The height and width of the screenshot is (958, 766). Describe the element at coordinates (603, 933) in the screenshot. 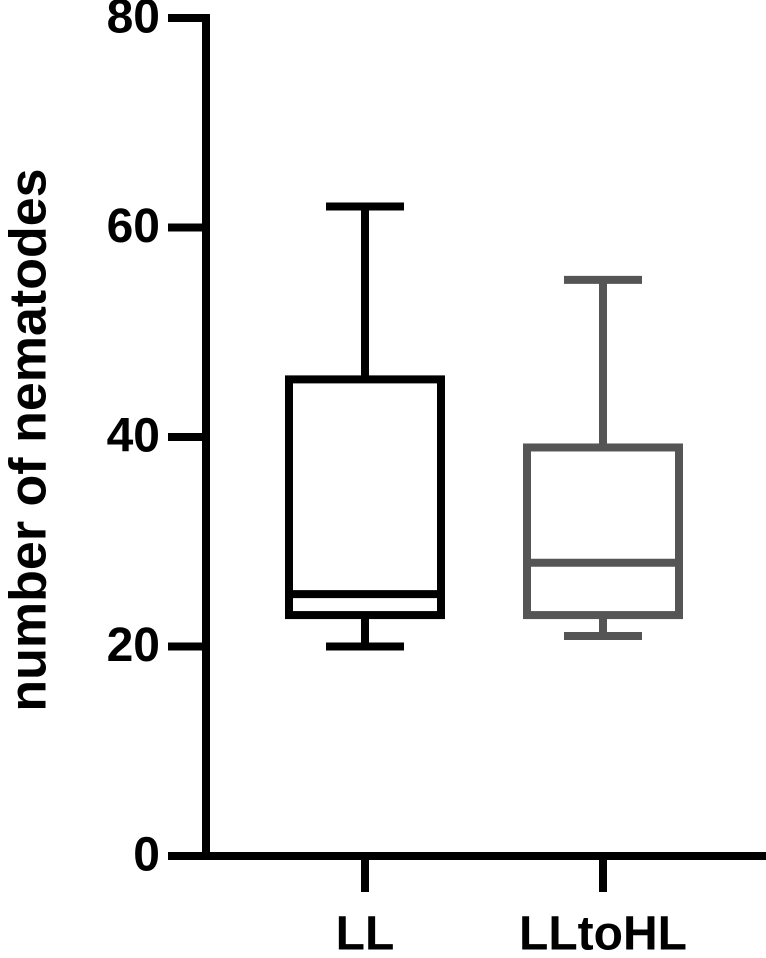

I see `x-tick-label: LLtoHL` at that location.